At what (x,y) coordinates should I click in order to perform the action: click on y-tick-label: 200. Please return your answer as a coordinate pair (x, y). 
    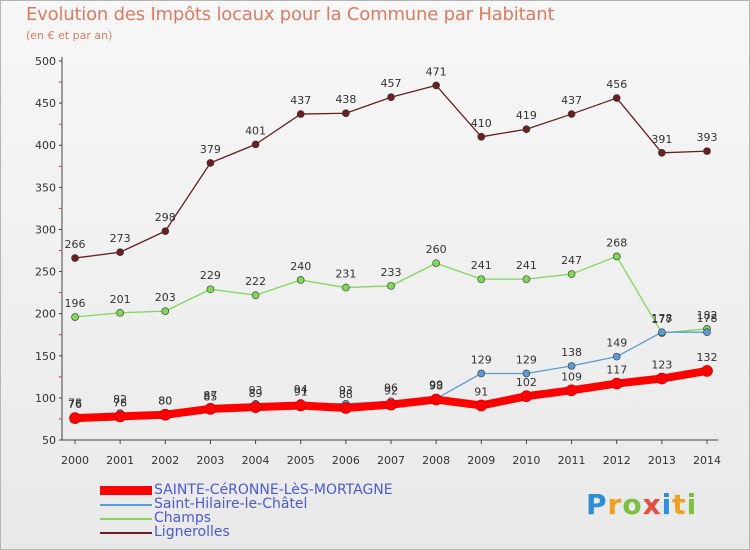
    Looking at the image, I should click on (45, 314).